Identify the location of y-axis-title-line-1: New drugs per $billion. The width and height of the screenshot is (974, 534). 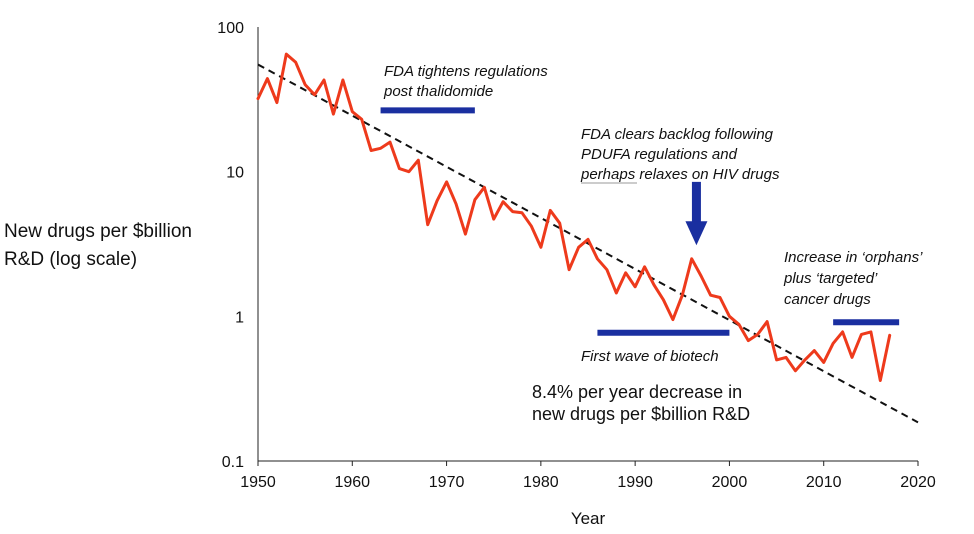
(98, 231).